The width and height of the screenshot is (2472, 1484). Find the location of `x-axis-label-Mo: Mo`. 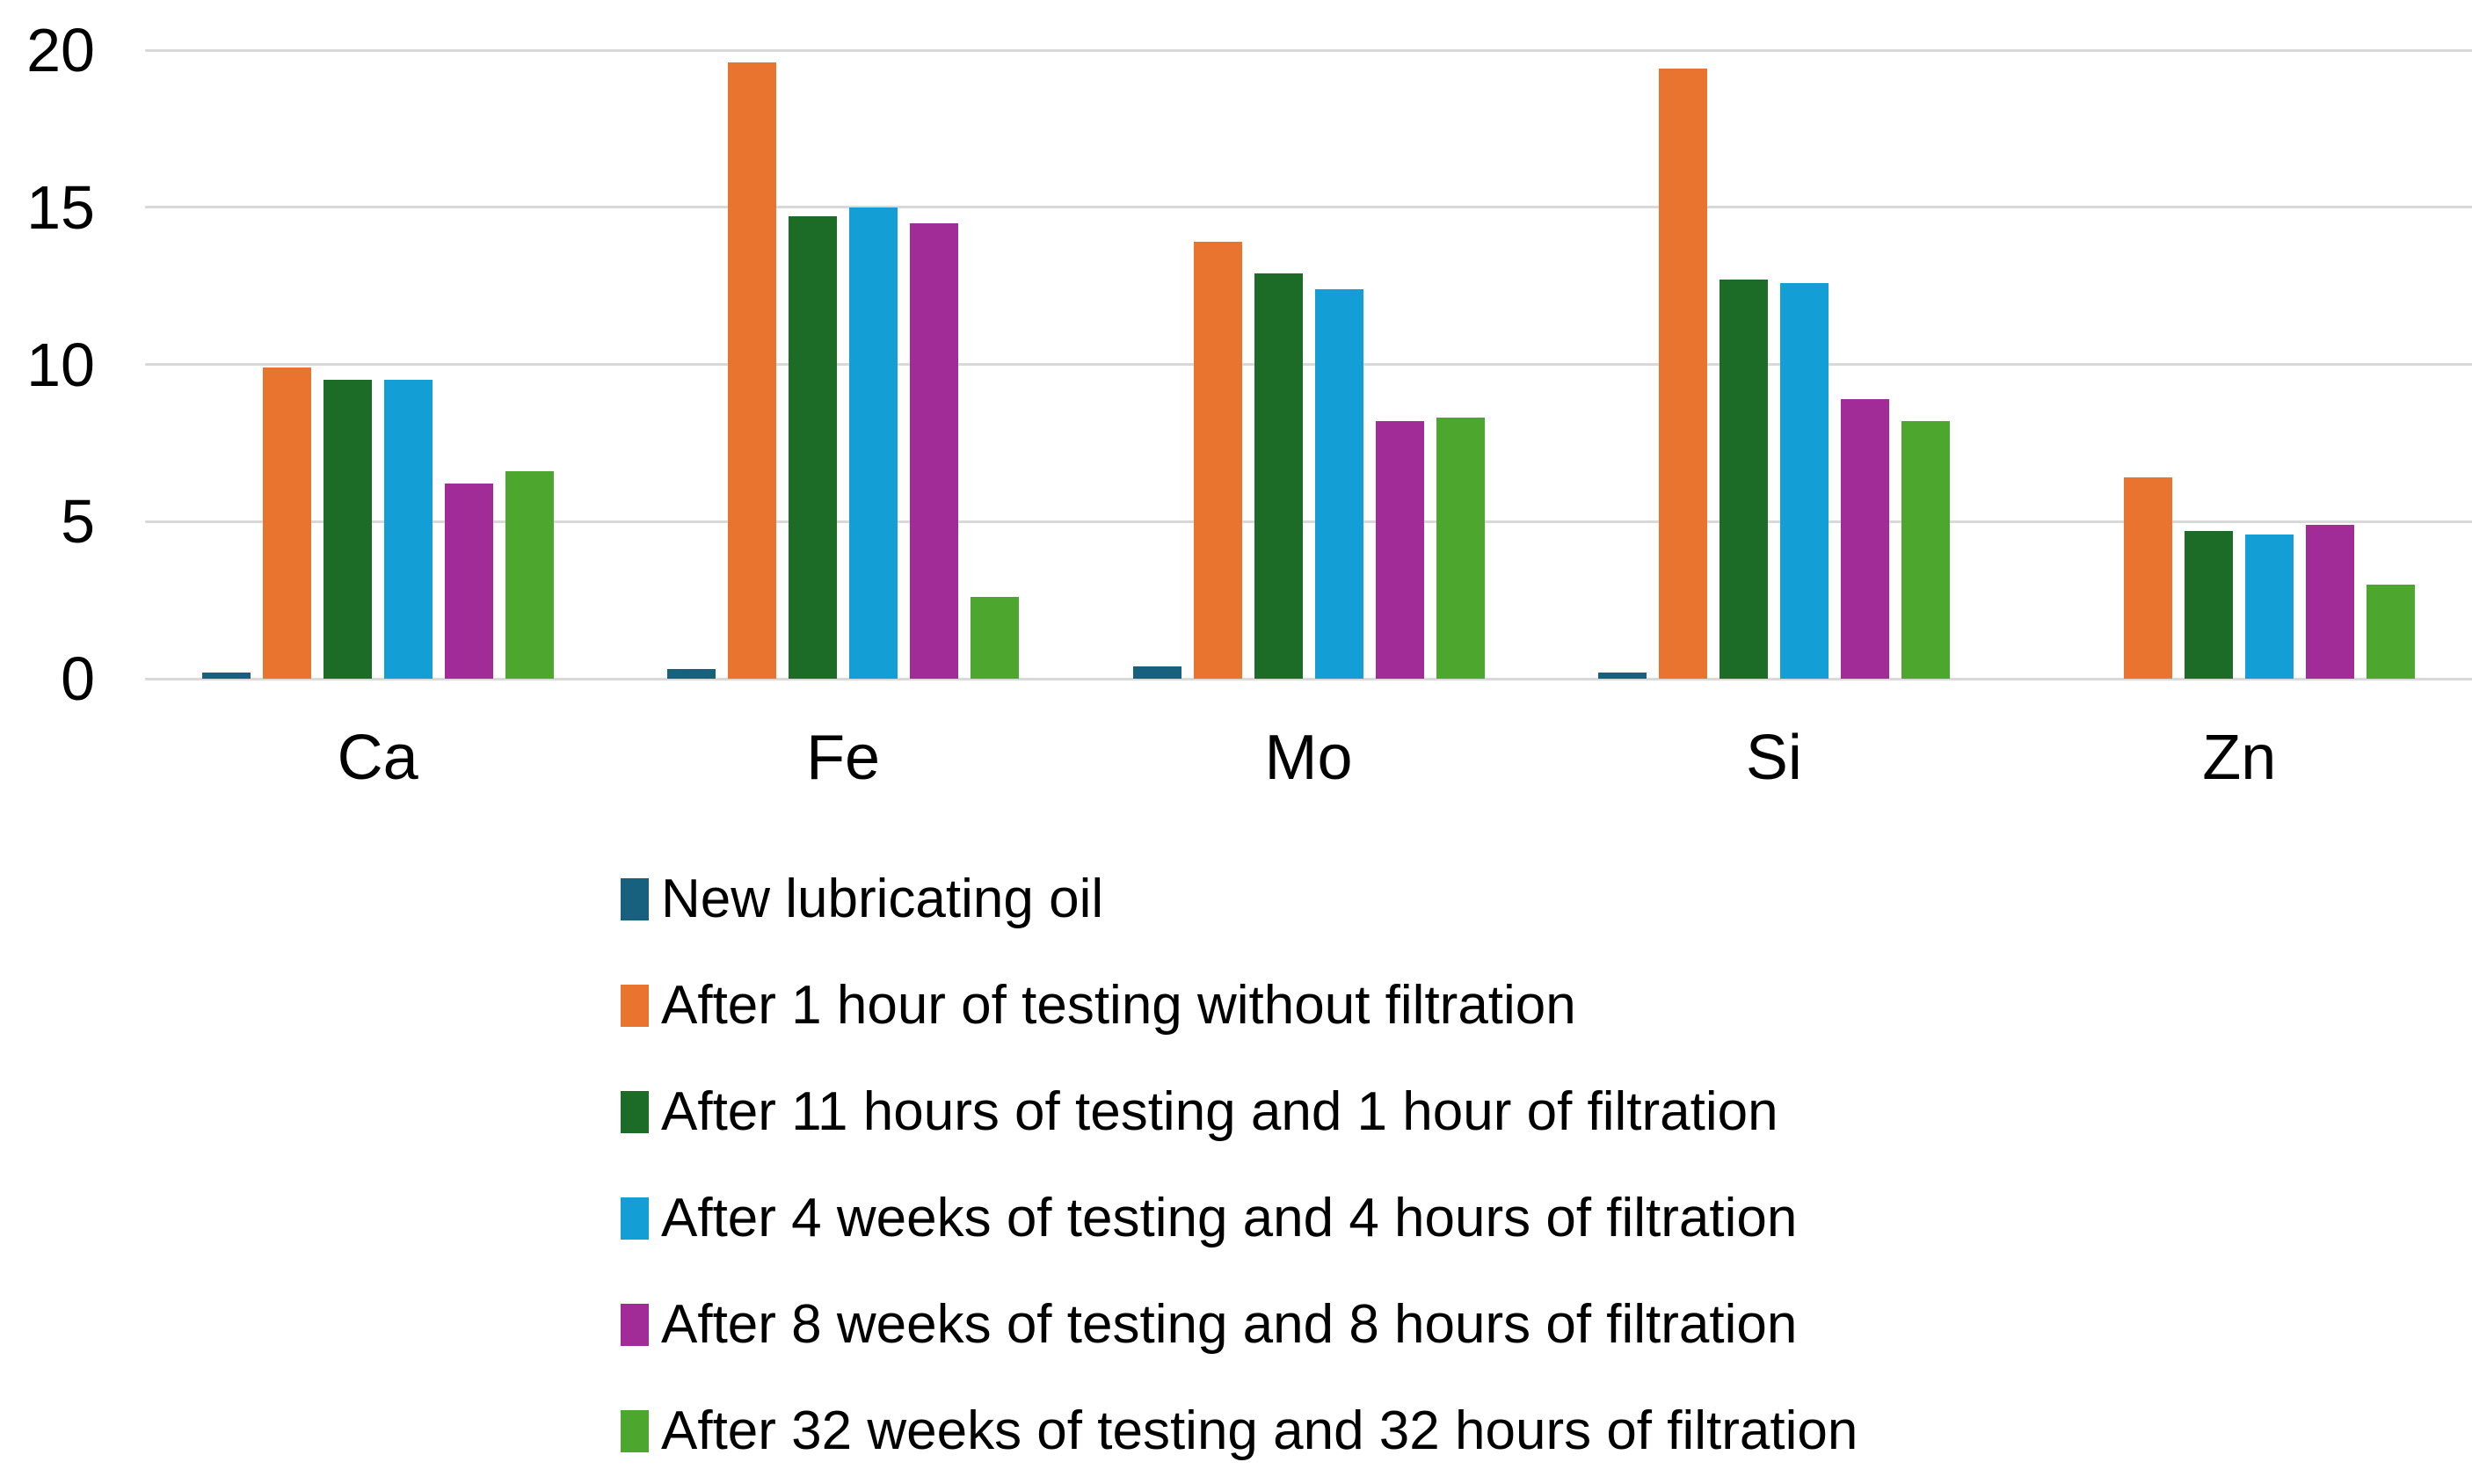

x-axis-label-Mo: Mo is located at coordinates (1308, 758).